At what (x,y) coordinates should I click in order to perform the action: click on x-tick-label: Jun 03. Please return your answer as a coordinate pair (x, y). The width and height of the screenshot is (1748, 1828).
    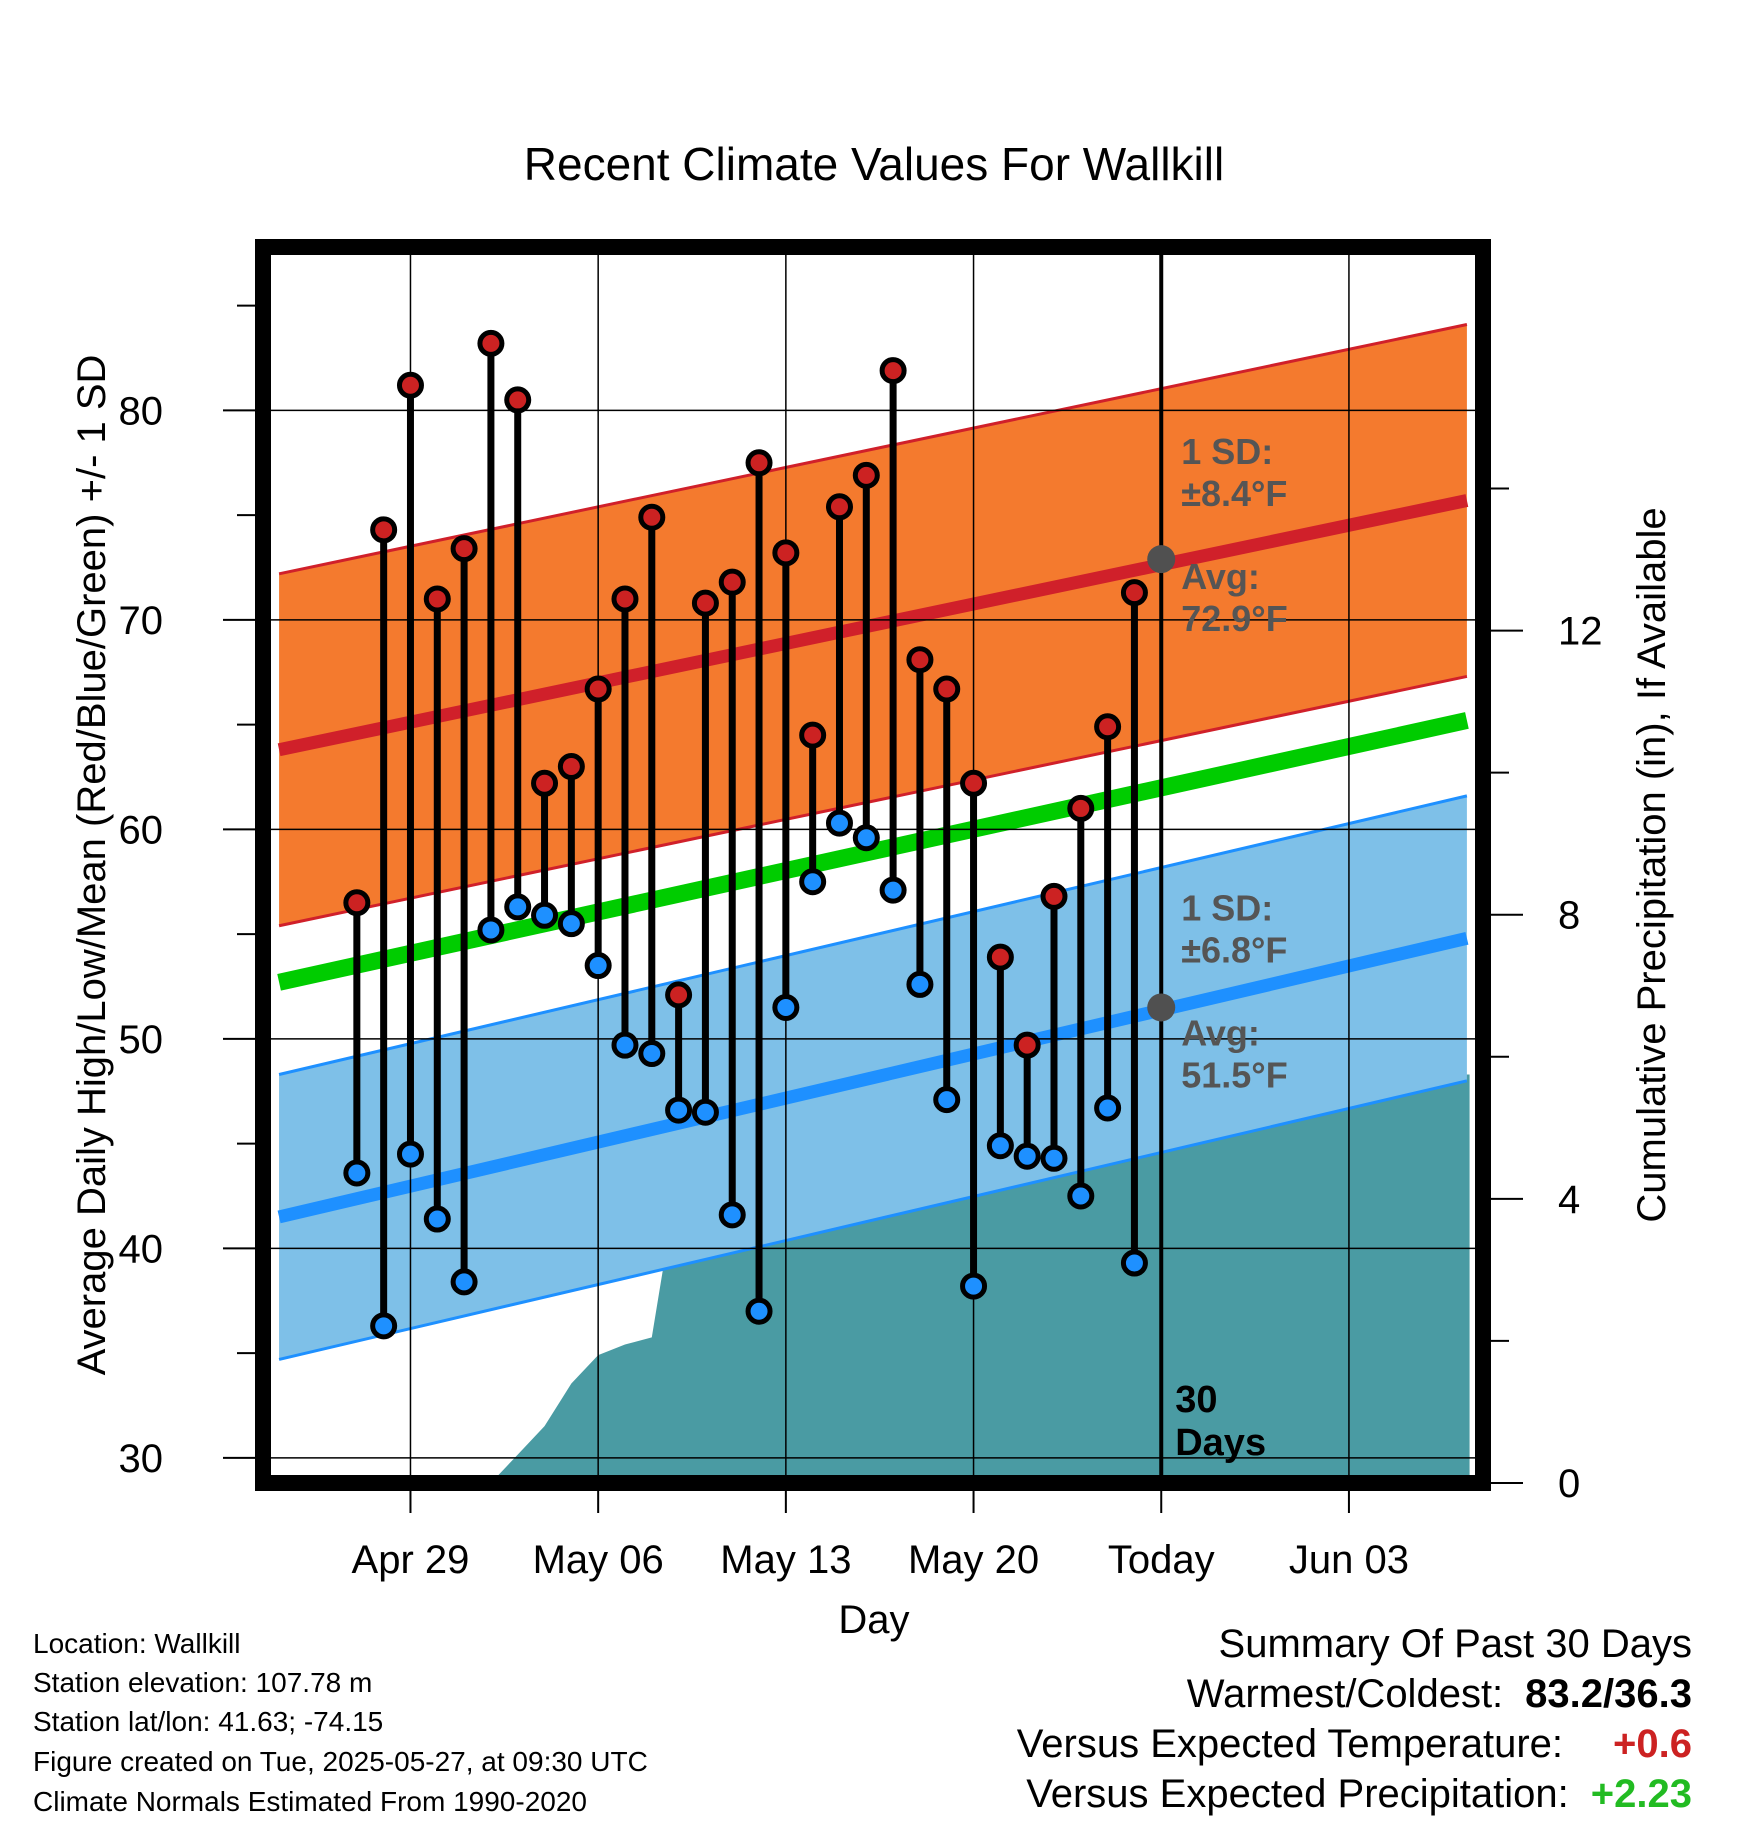
    Looking at the image, I should click on (1349, 1560).